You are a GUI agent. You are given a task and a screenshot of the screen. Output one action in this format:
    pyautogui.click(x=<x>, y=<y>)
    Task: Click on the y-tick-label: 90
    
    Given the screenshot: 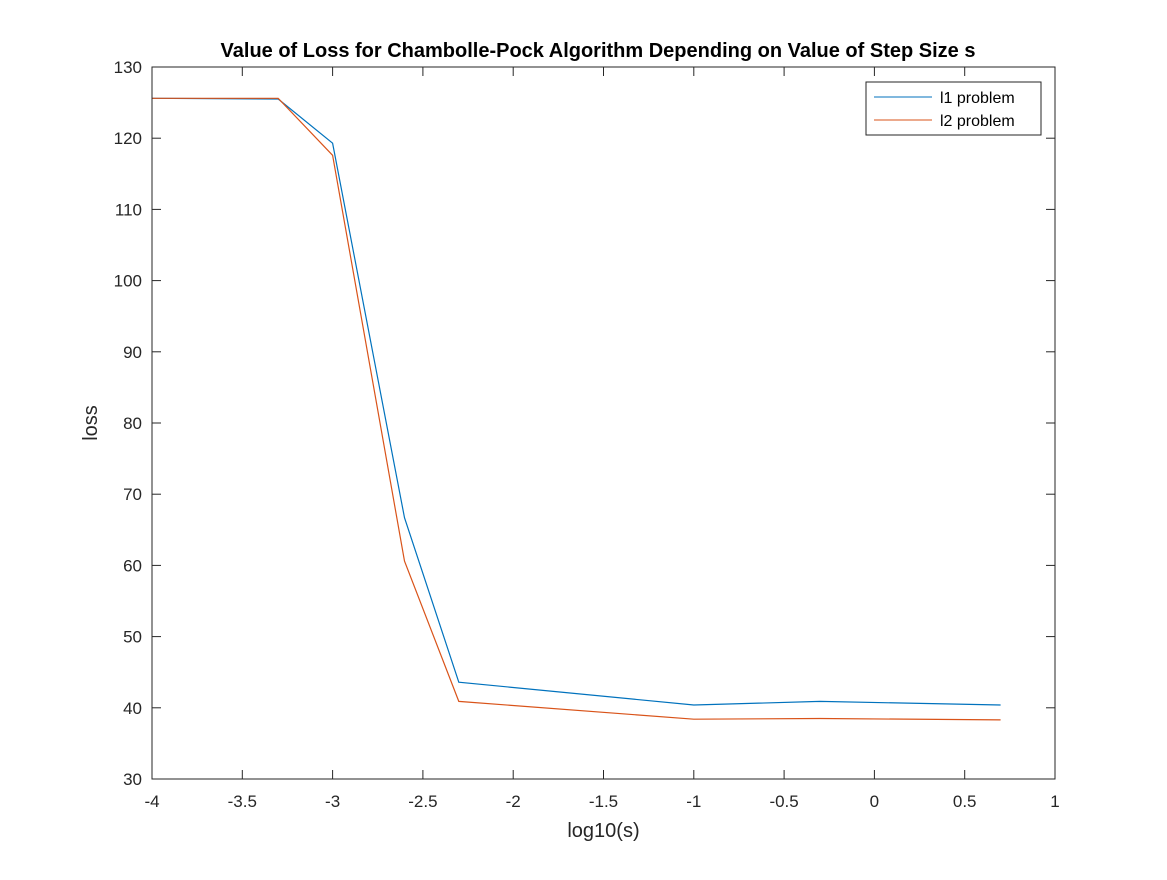 What is the action you would take?
    pyautogui.click(x=132, y=352)
    